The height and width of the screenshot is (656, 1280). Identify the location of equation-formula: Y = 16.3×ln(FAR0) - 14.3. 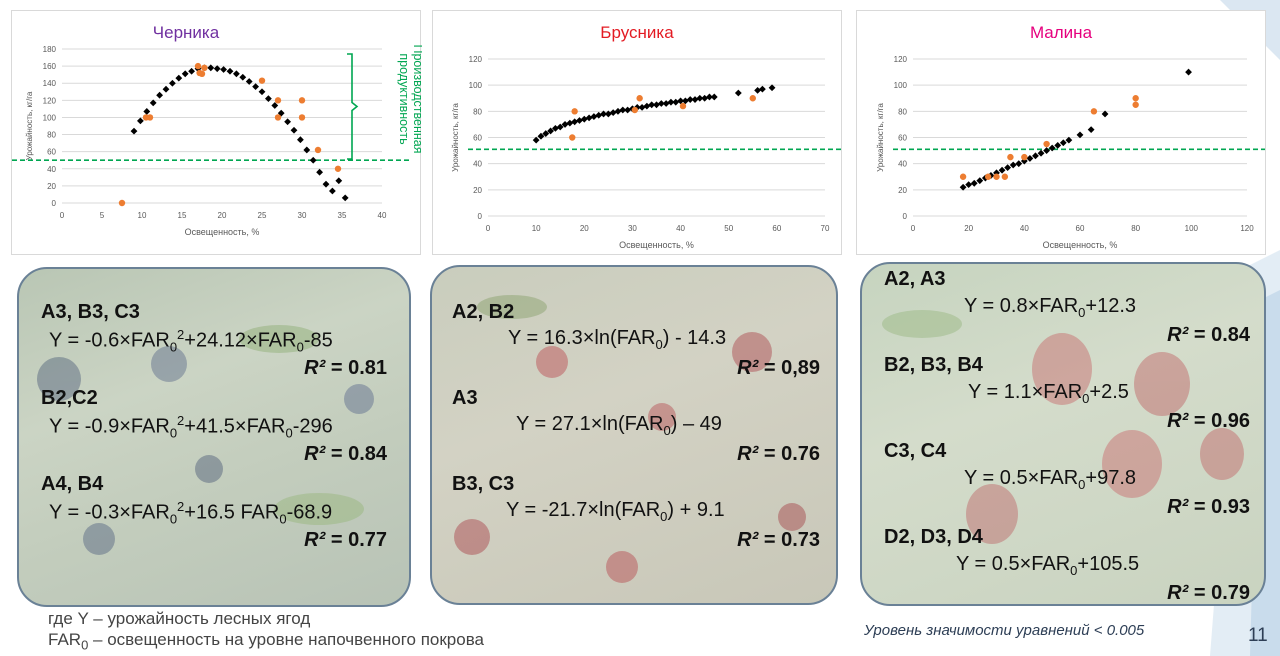
(617, 339).